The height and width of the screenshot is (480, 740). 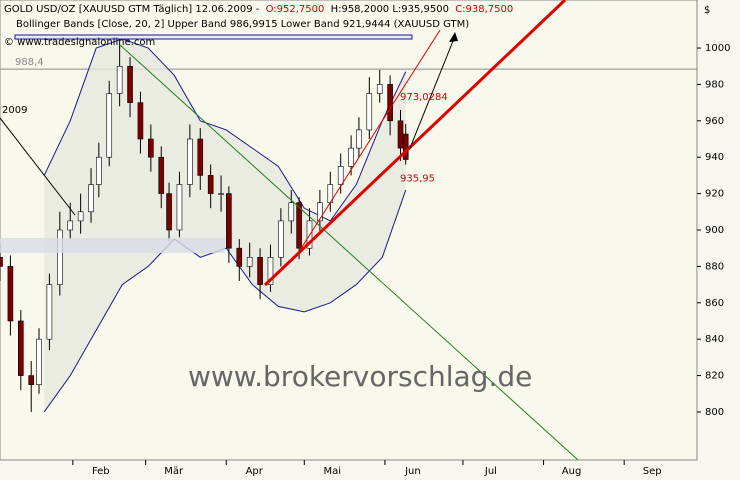 What do you see at coordinates (714, 266) in the screenshot?
I see `y-tick-label: 880` at bounding box center [714, 266].